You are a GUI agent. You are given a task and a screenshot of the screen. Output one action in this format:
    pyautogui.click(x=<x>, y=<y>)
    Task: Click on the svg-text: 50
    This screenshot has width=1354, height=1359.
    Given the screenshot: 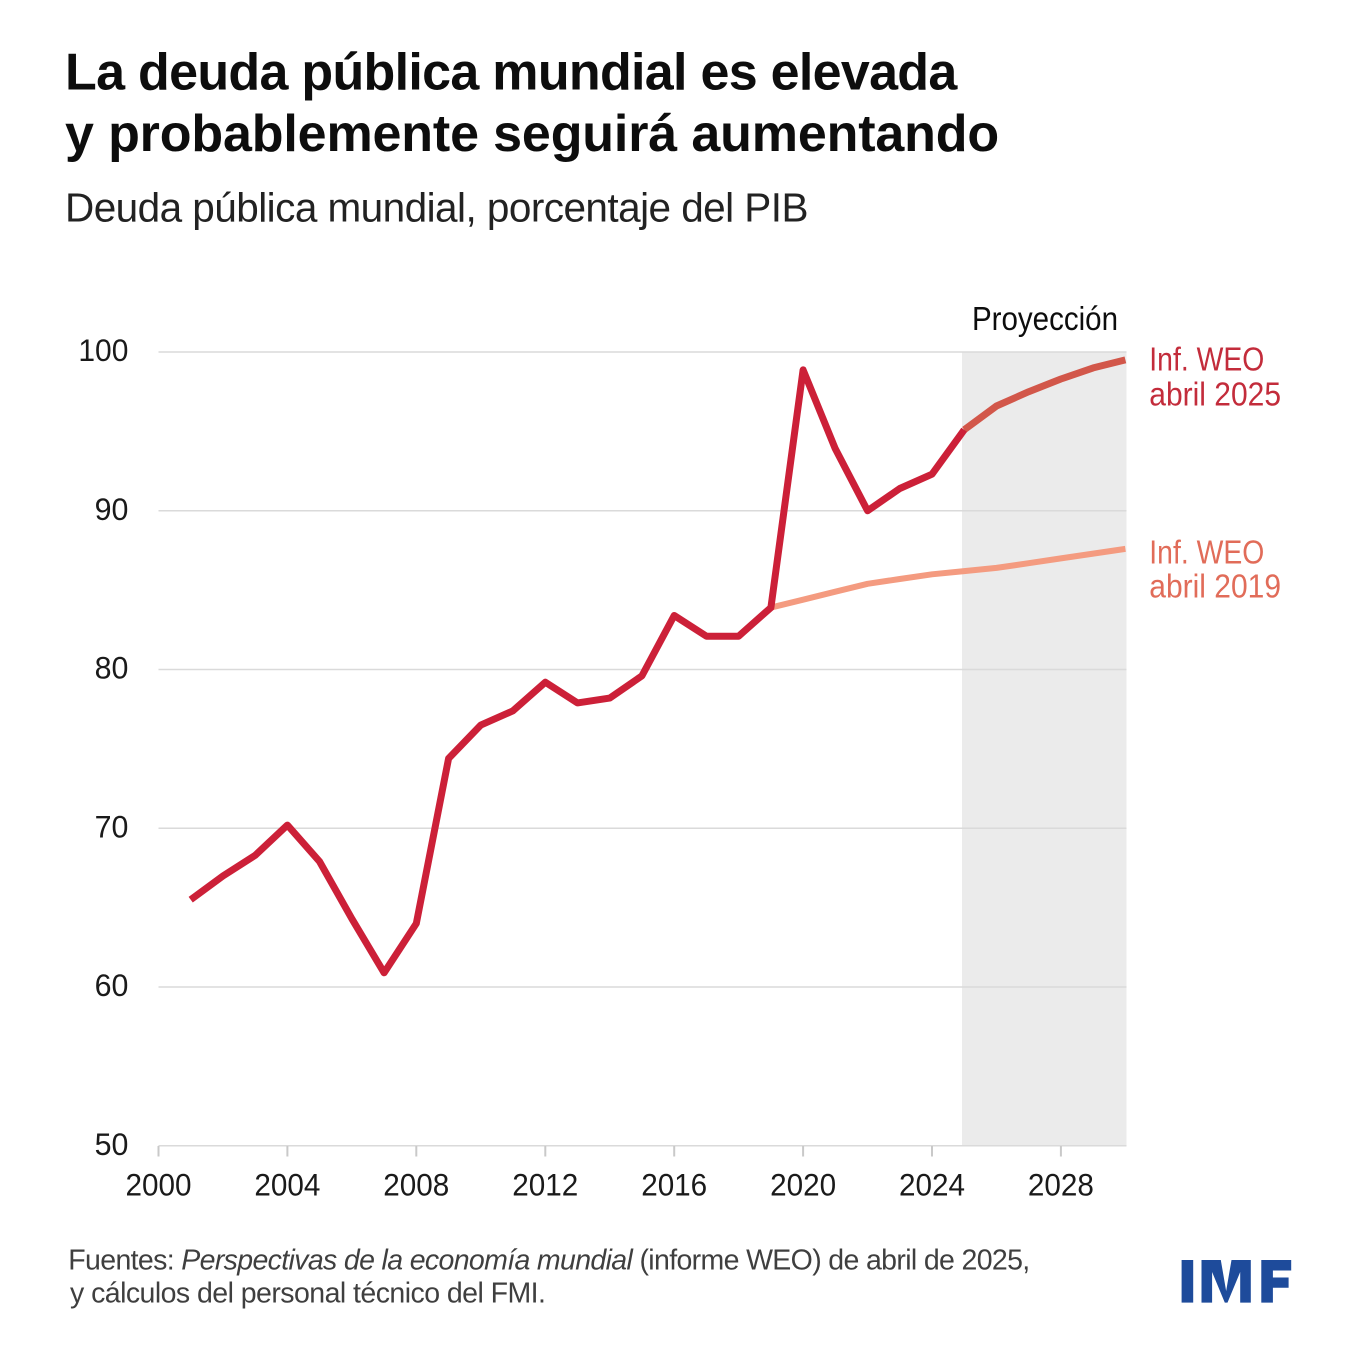 What is the action you would take?
    pyautogui.click(x=112, y=1144)
    